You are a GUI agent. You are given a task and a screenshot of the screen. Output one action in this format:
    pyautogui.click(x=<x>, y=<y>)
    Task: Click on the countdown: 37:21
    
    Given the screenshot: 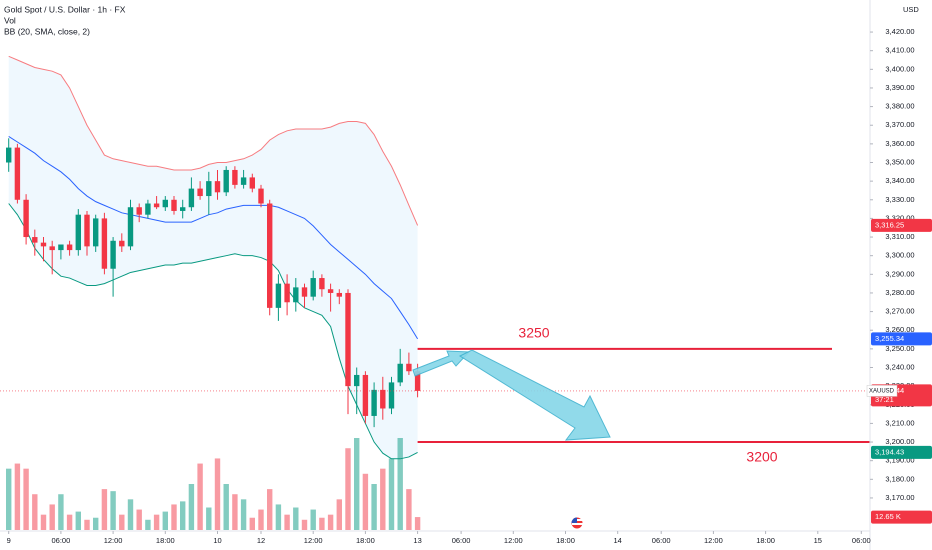 What is the action you would take?
    pyautogui.click(x=884, y=399)
    